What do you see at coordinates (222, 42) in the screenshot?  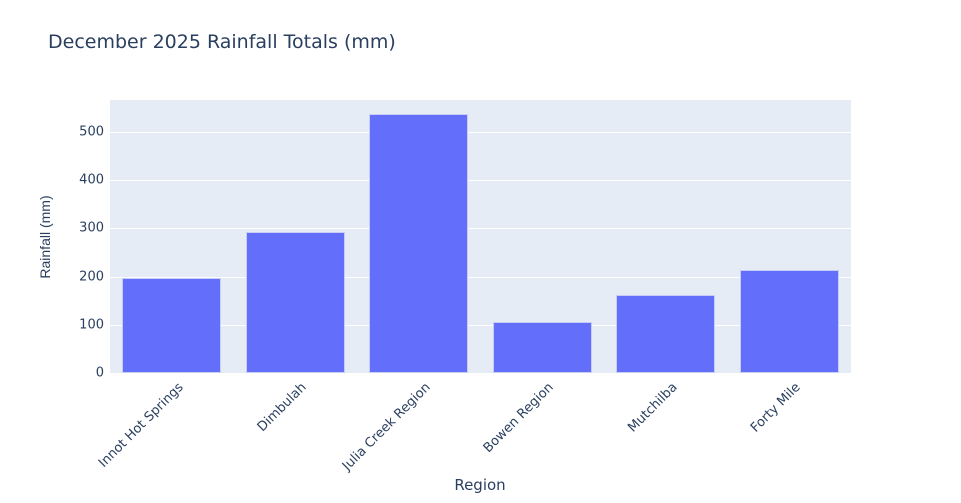 I see `chart-title: December 2025 Rainfall Totals (mm)` at bounding box center [222, 42].